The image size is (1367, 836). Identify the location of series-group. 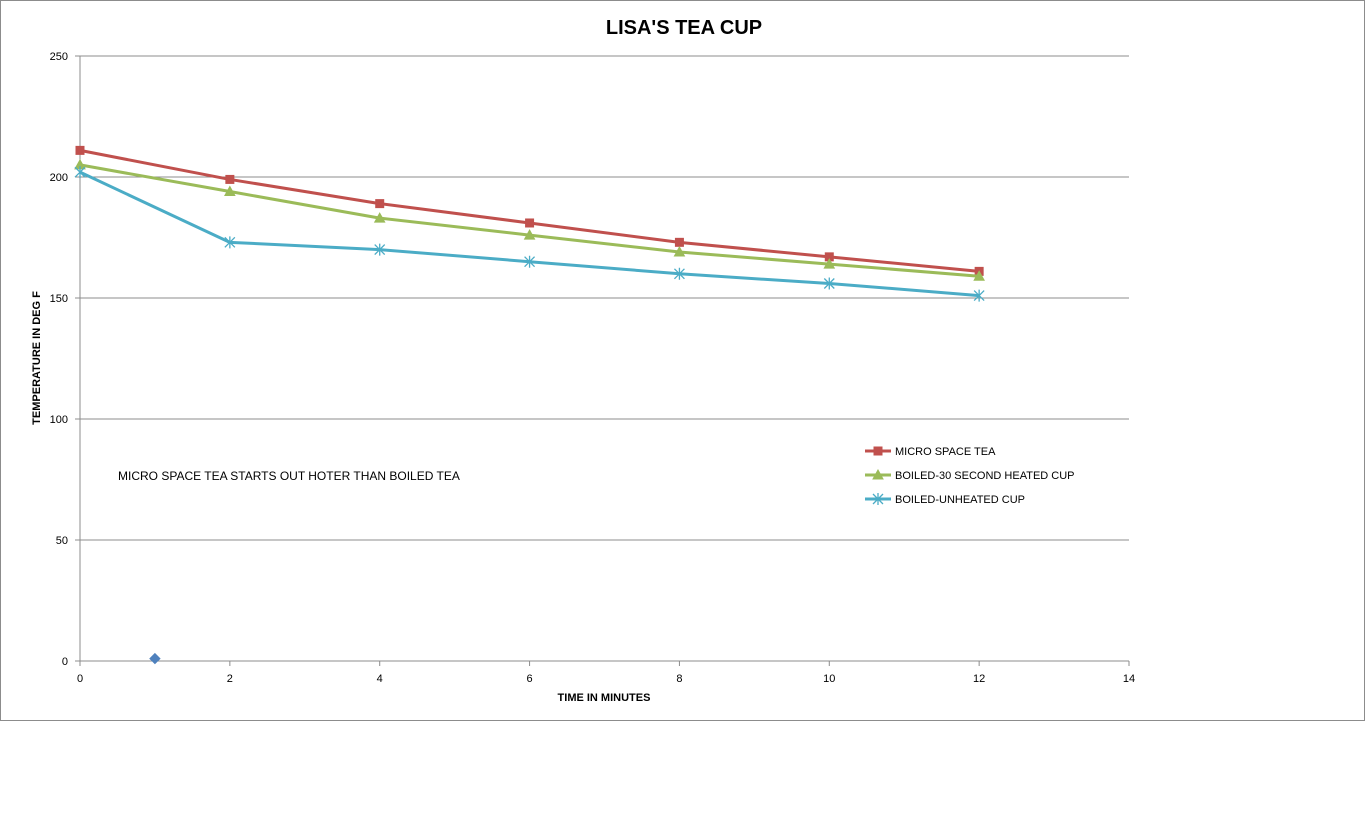
(529, 223).